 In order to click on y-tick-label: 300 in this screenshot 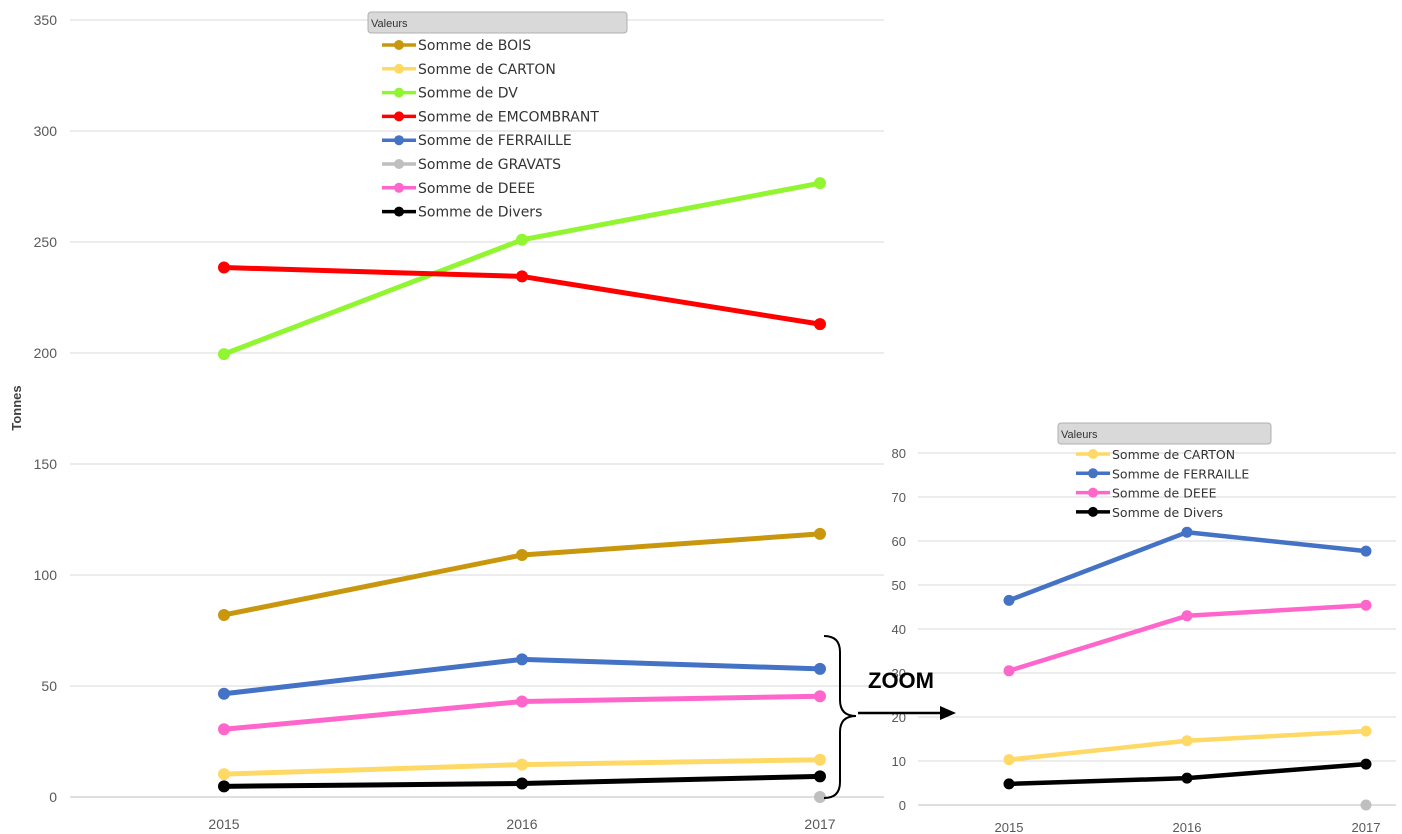, I will do `click(46, 131)`.